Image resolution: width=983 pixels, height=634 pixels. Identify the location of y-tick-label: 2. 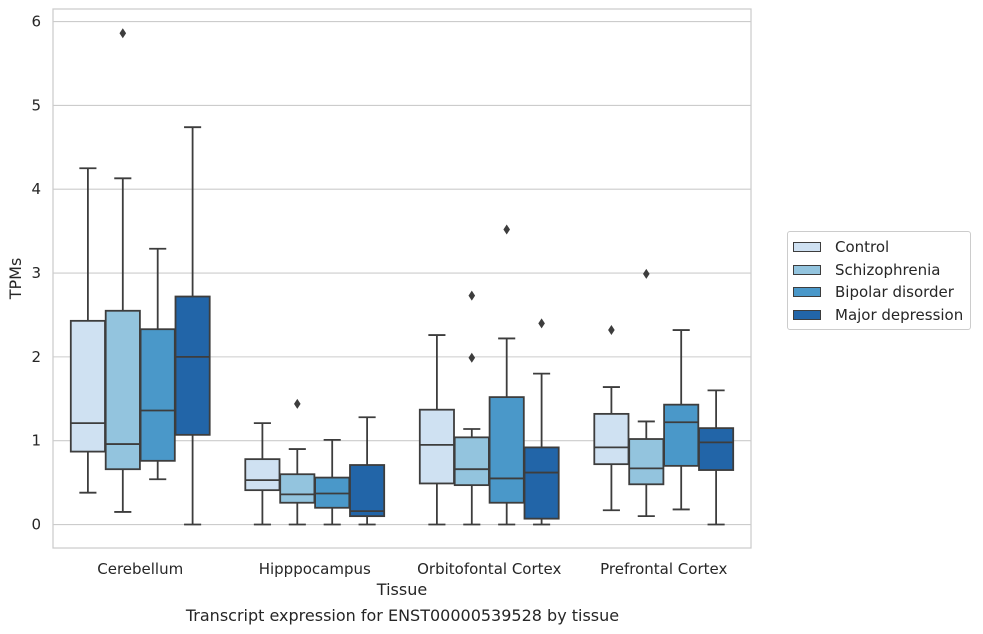
(36, 357).